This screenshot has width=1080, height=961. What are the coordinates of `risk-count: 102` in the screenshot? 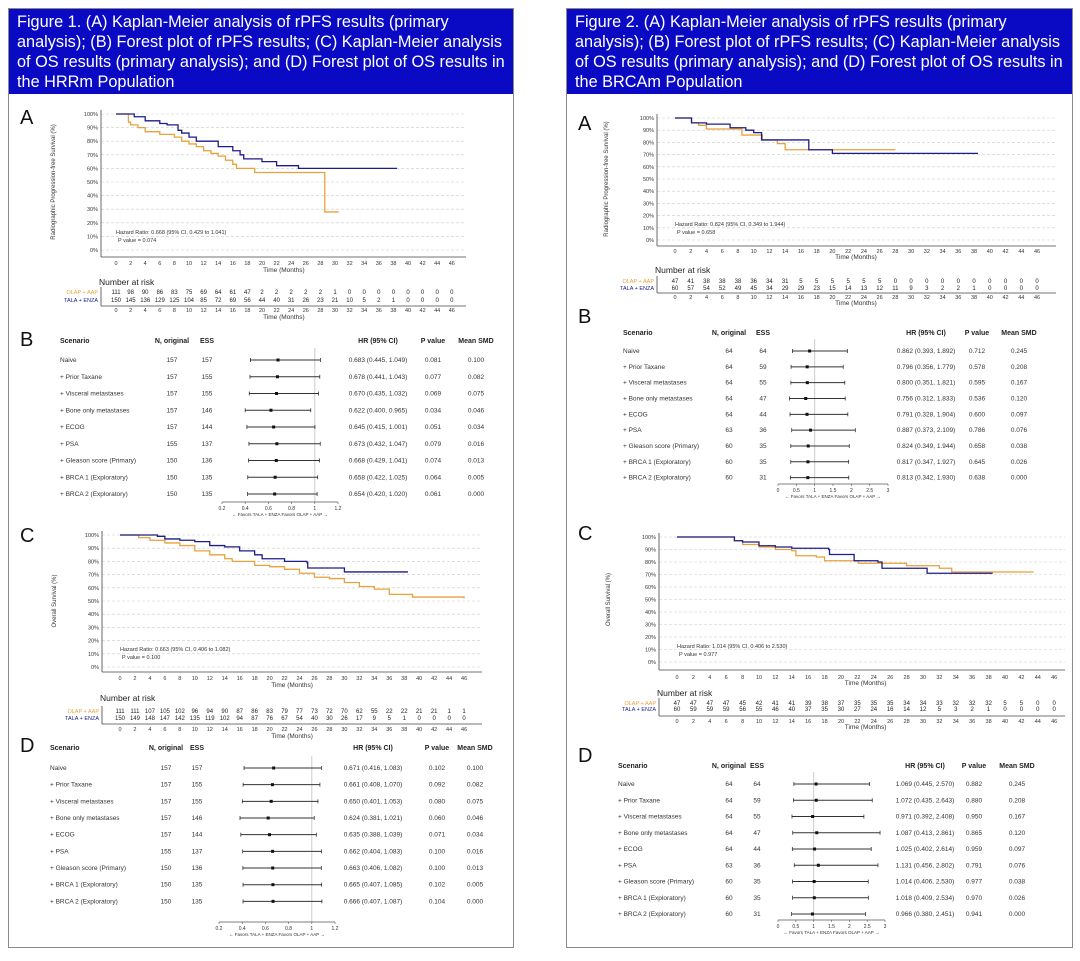 It's located at (225, 719).